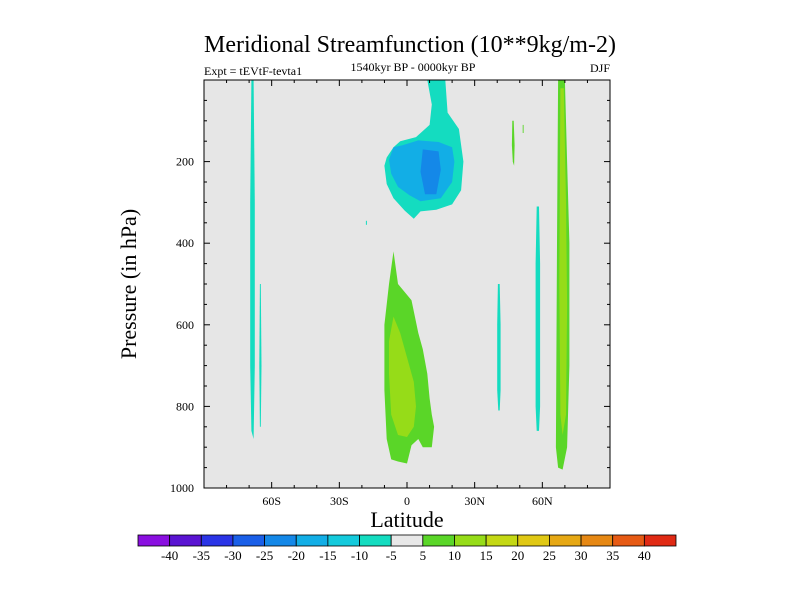 Image resolution: width=800 pixels, height=600 pixels. I want to click on season-label: DJF, so click(600, 68).